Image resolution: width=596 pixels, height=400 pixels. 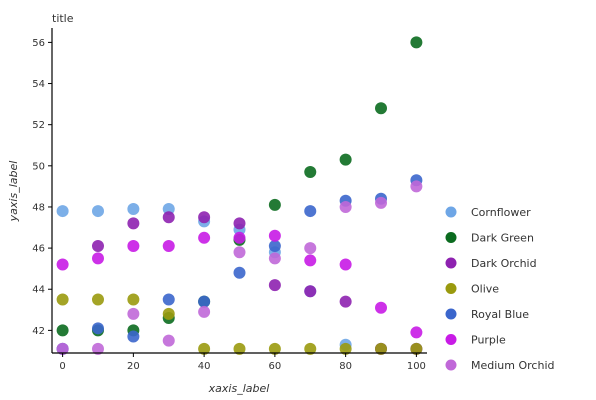 What do you see at coordinates (239, 324) in the screenshot?
I see `series-olive` at bounding box center [239, 324].